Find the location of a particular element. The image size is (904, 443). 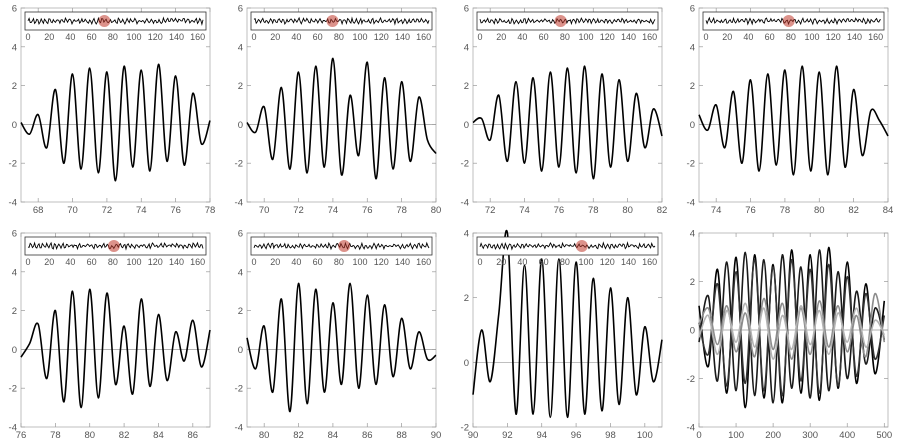

x-tick-label: 78 is located at coordinates (210, 210).